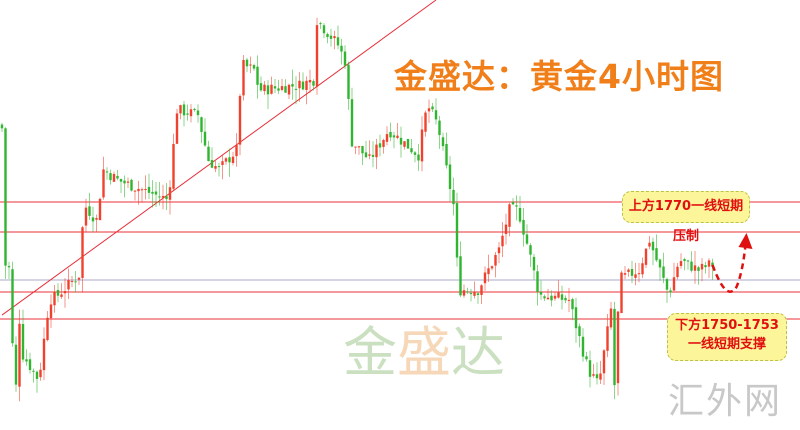 The width and height of the screenshot is (800, 430). Describe the element at coordinates (745, 240) in the screenshot. I see `arrow-head-icon` at that location.